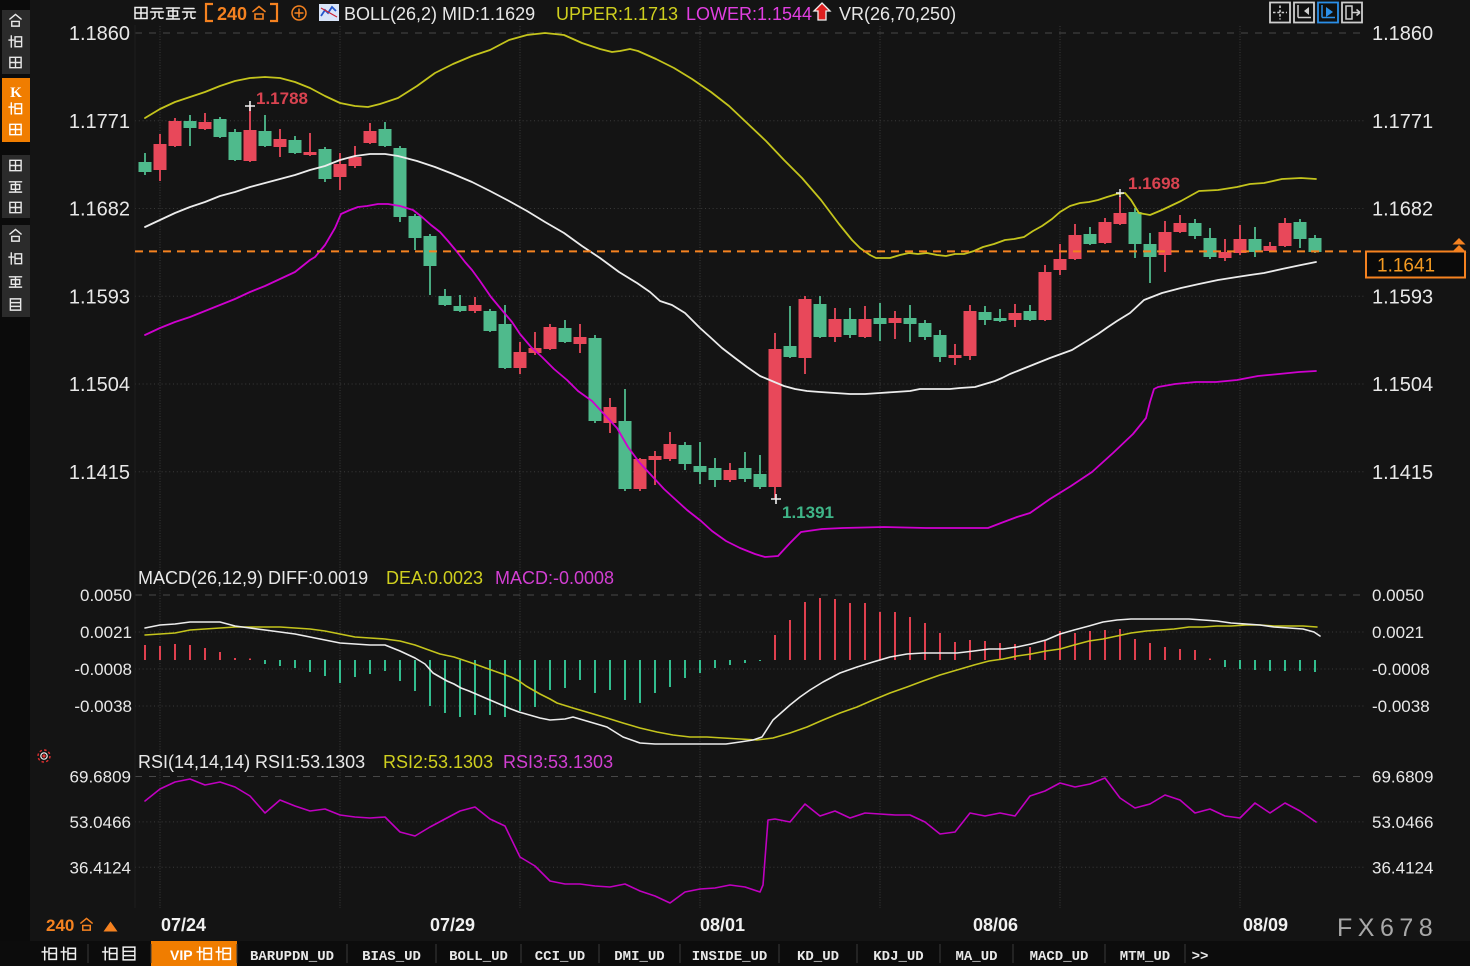  Describe the element at coordinates (558, 762) in the screenshot. I see `svg-text: RSI3:53.1303` at that location.